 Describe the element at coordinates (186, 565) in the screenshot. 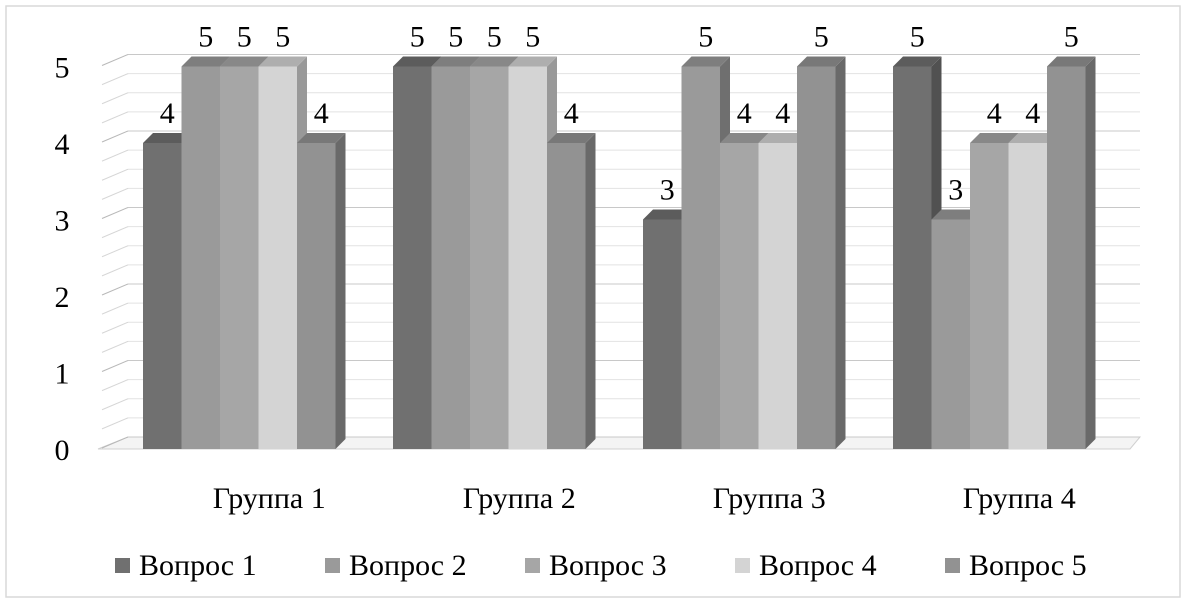

I see `legend-item: Вопрос 1` at that location.